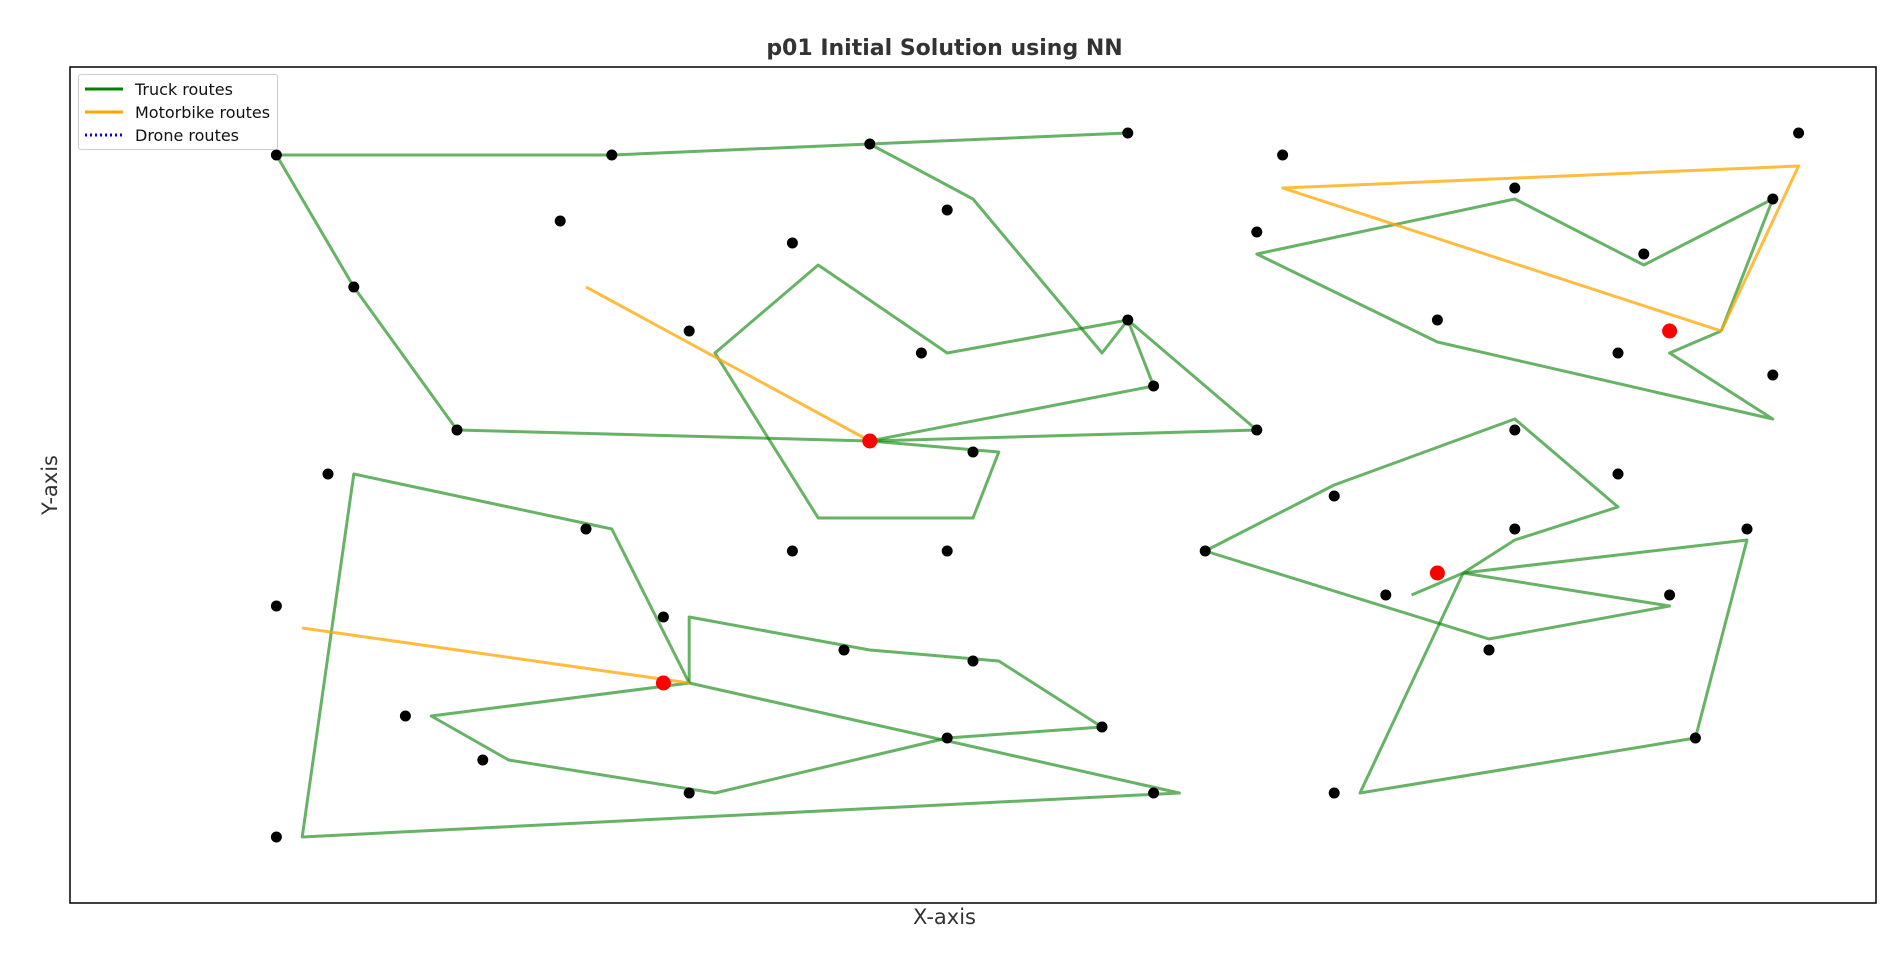  I want to click on legend-entry-motorbike: Motorbike routes, so click(177, 112).